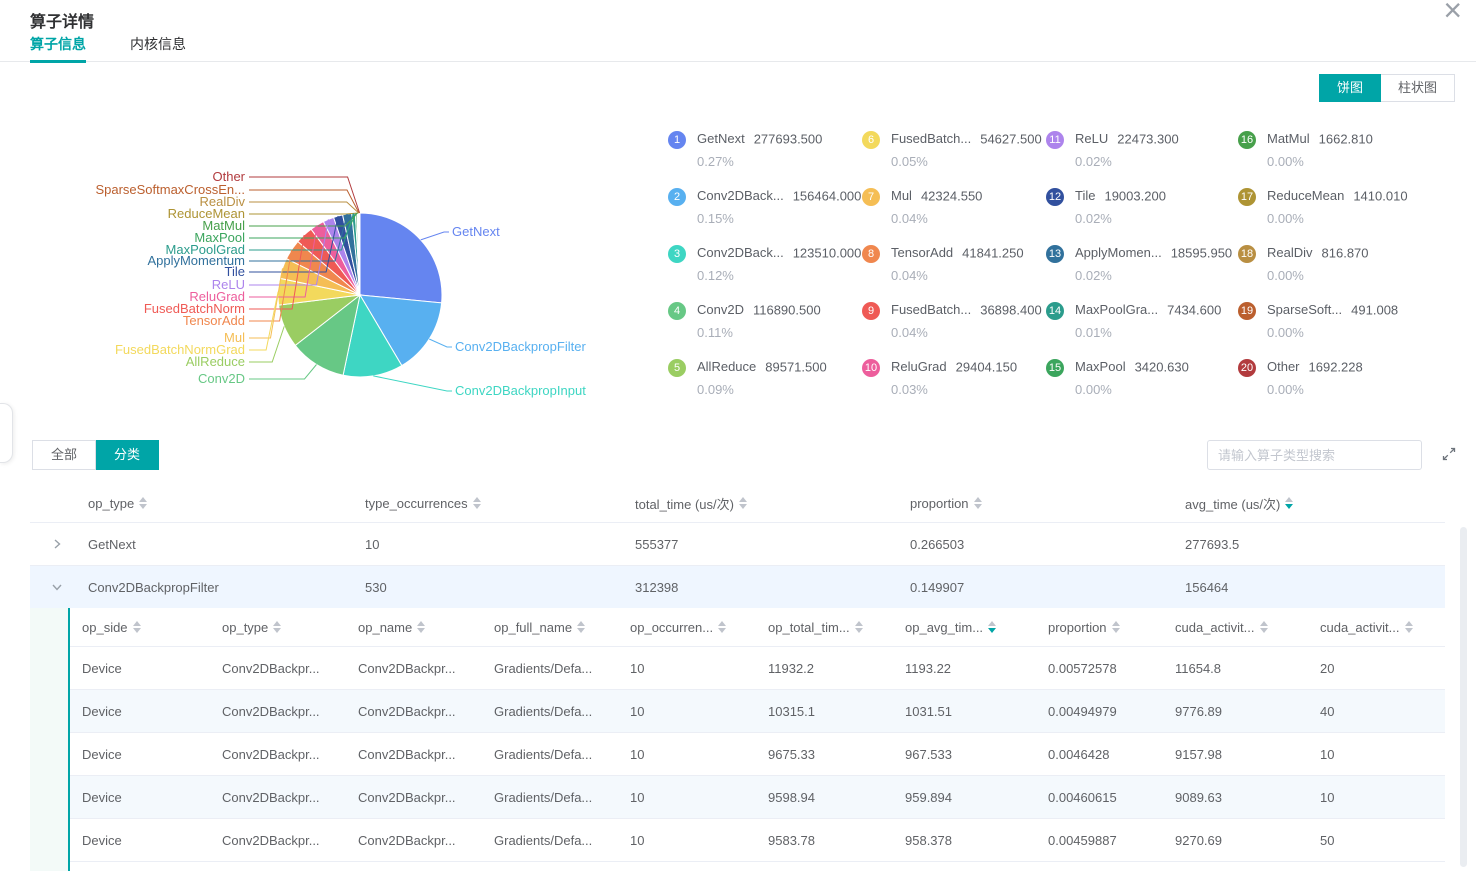 The height and width of the screenshot is (871, 1476). What do you see at coordinates (401, 330) in the screenshot?
I see `pie-slice-Conv2DBackpropFilter` at bounding box center [401, 330].